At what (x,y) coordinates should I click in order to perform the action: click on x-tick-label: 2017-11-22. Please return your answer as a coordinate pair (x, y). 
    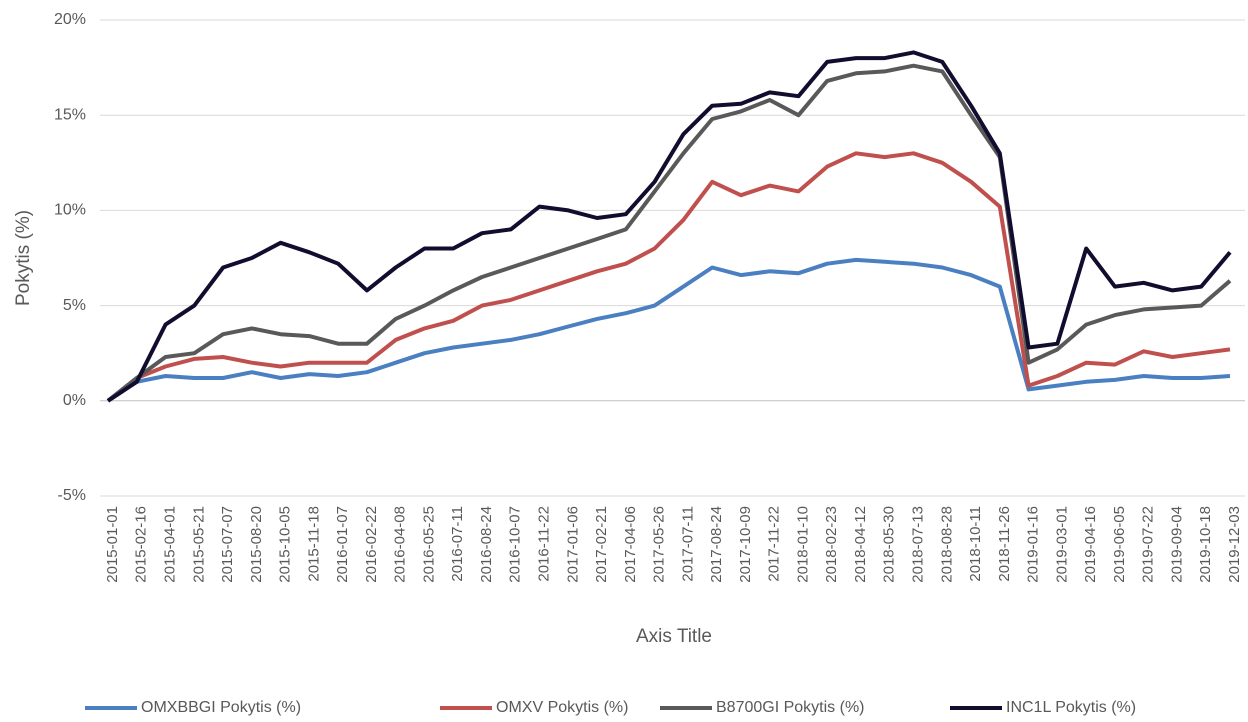
    Looking at the image, I should click on (774, 544).